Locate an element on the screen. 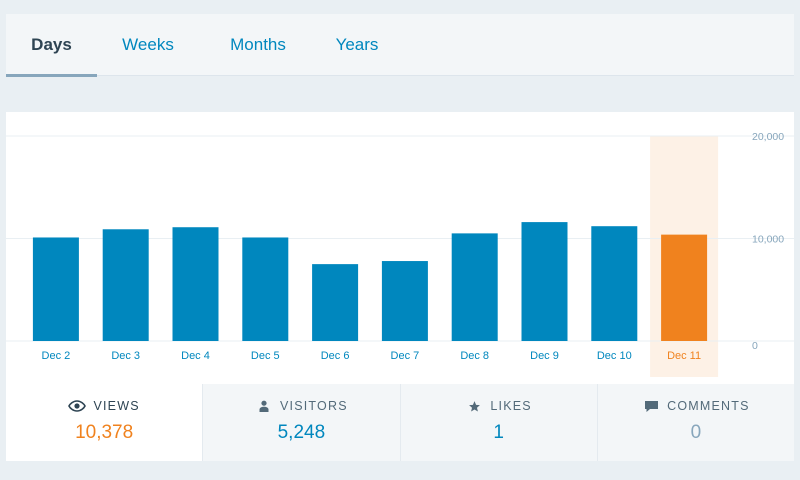 Image resolution: width=800 pixels, height=480 pixels. stat-value-likes: 1 is located at coordinates (498, 432).